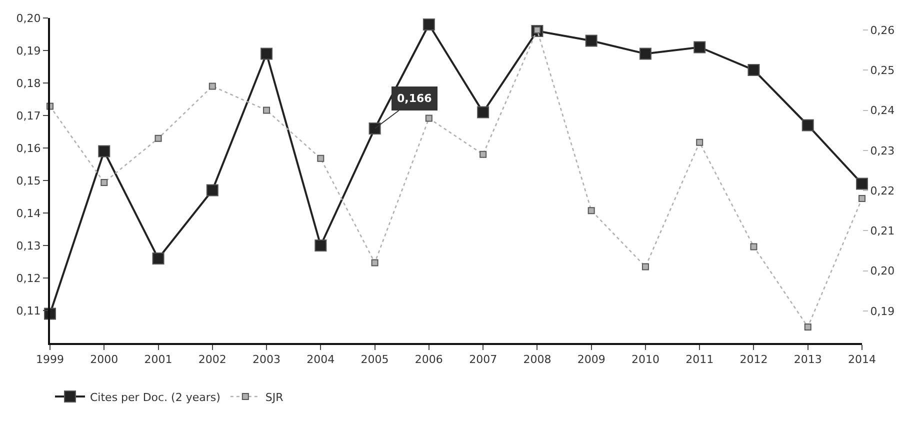 This screenshot has height=423, width=907. Describe the element at coordinates (266, 359) in the screenshot. I see `x-tick-label: 2003` at that location.